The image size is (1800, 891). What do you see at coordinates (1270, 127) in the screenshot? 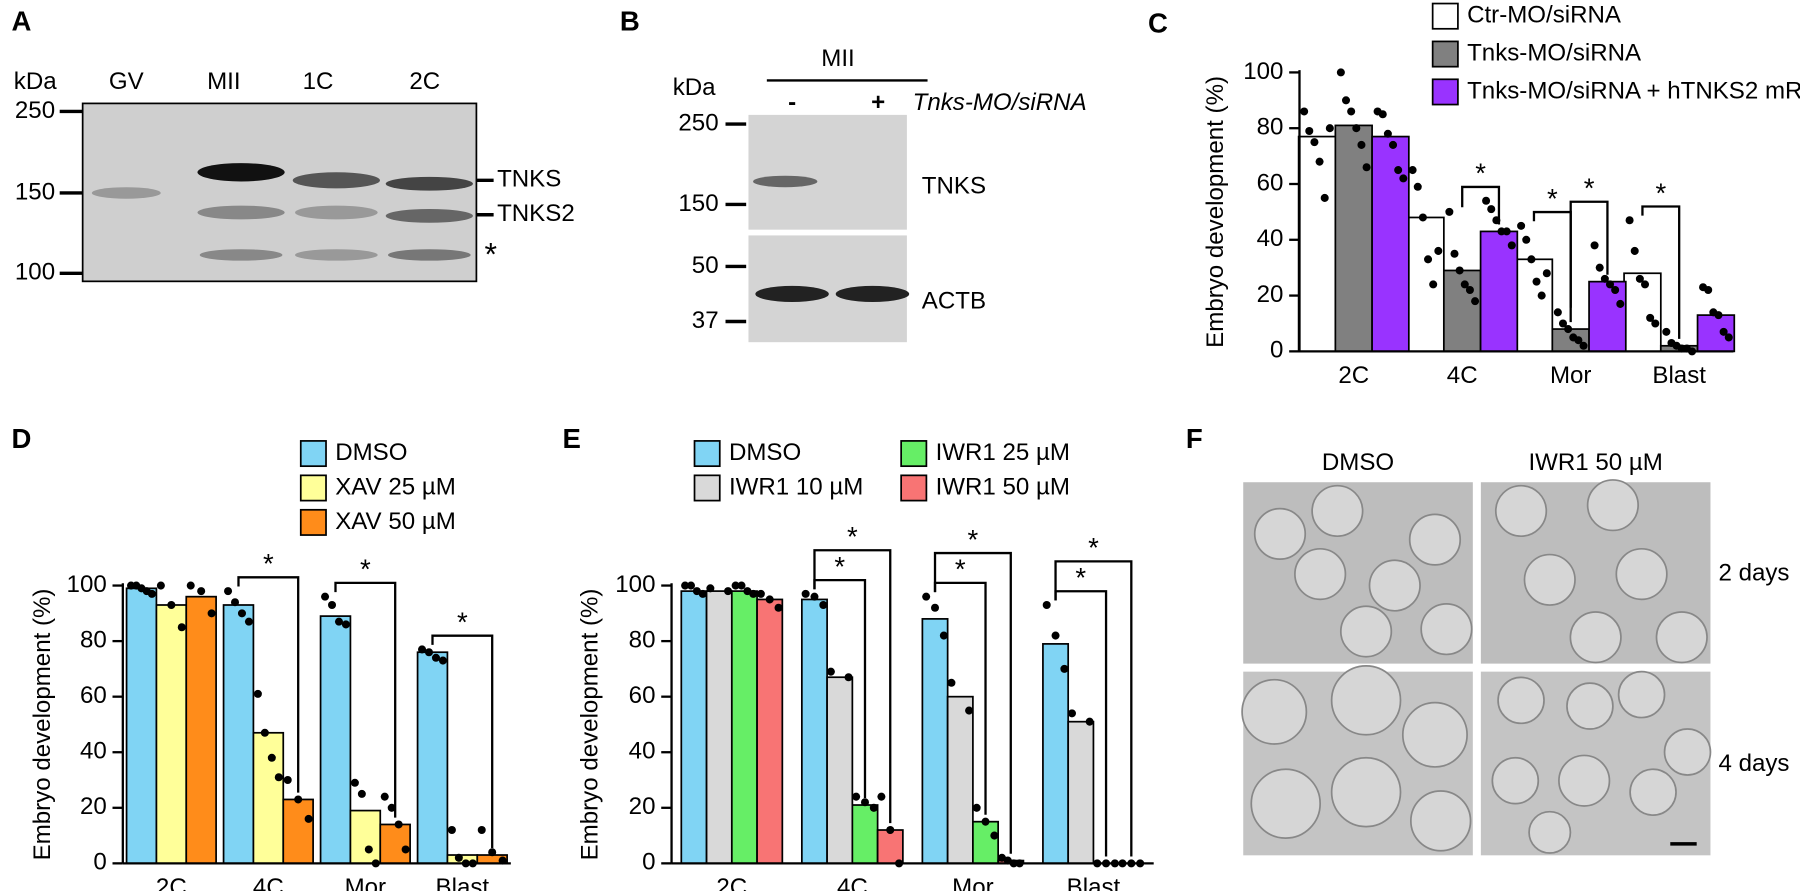
I see `y-tick-label: 80` at bounding box center [1270, 127].